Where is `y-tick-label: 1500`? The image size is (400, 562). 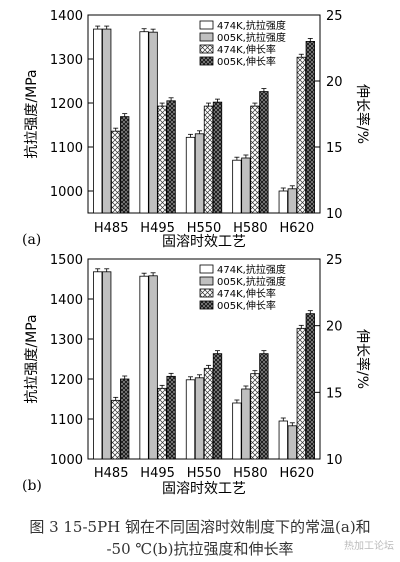 y-tick-label: 1500 is located at coordinates (66, 260).